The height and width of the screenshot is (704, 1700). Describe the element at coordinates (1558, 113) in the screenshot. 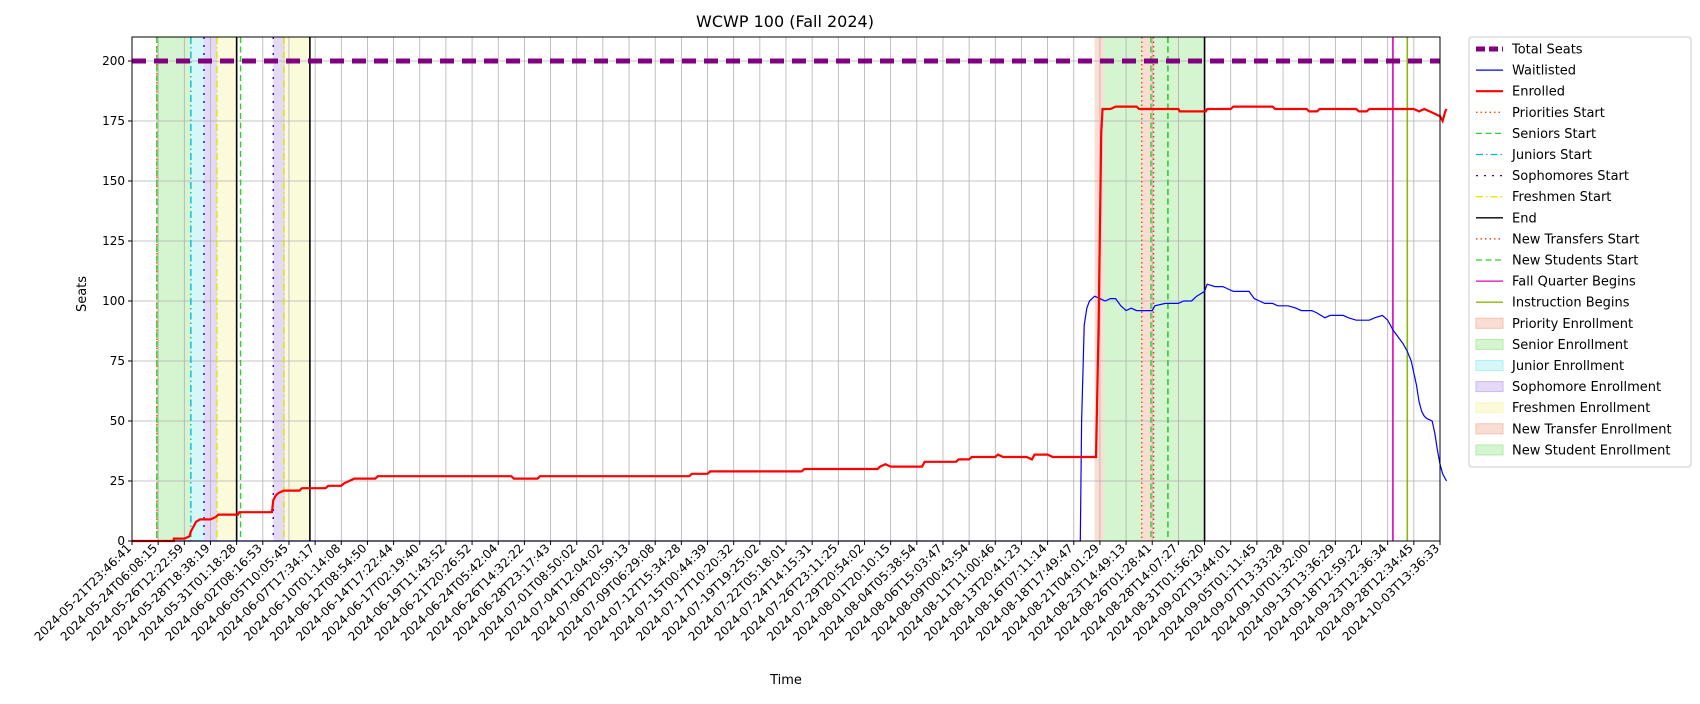

I see `legend-label: Priorities Start` at that location.